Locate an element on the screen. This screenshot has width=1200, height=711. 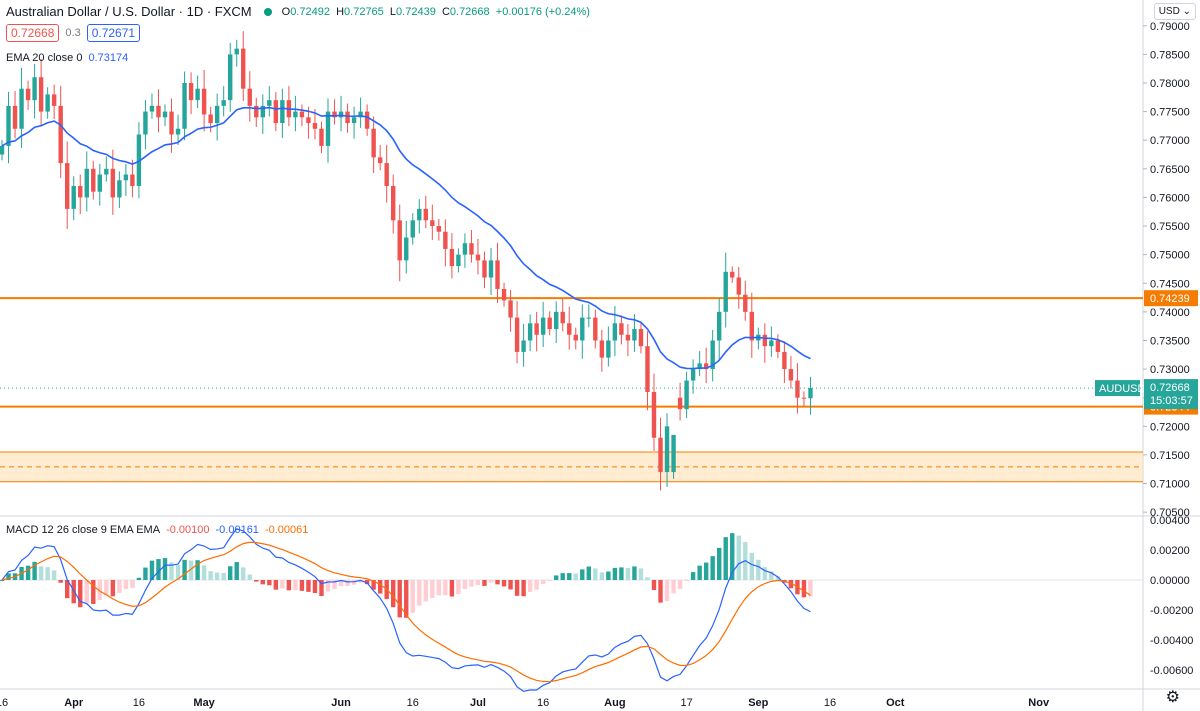
gear-icon: ⚙ is located at coordinates (1172, 697).